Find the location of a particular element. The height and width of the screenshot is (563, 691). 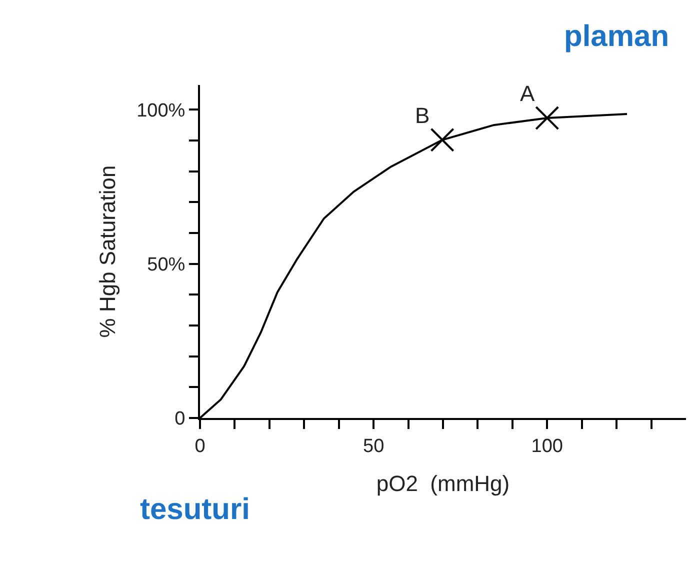

annotation: B is located at coordinates (422, 115).